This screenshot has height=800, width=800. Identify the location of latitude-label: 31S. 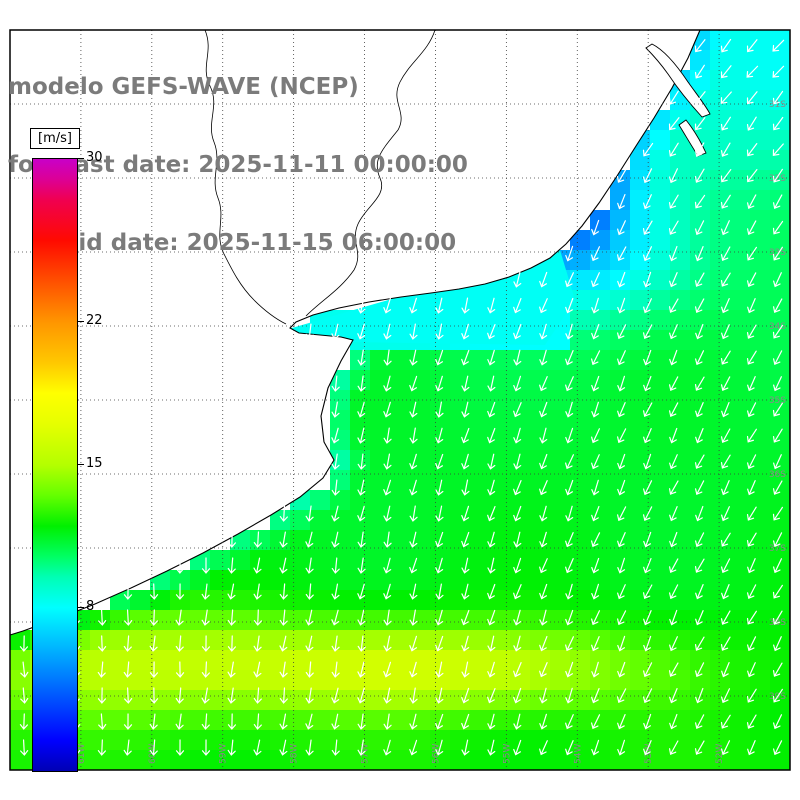
(777, 105).